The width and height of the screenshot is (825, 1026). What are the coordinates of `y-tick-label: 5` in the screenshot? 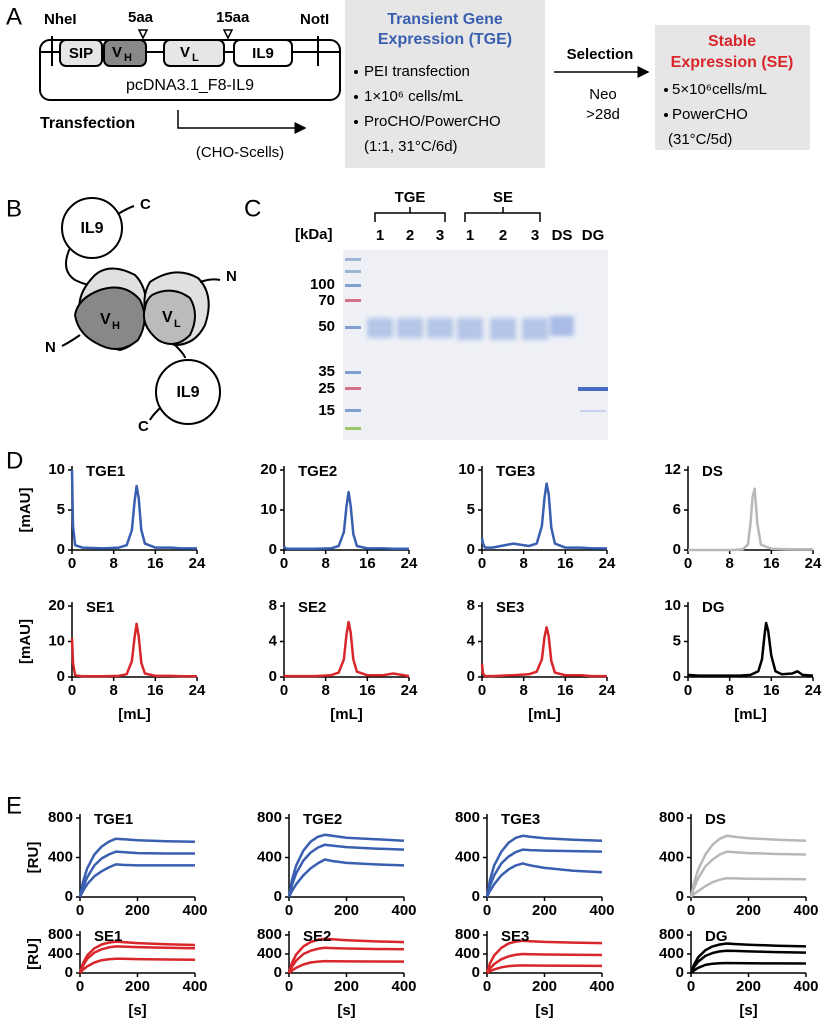 It's located at (677, 640).